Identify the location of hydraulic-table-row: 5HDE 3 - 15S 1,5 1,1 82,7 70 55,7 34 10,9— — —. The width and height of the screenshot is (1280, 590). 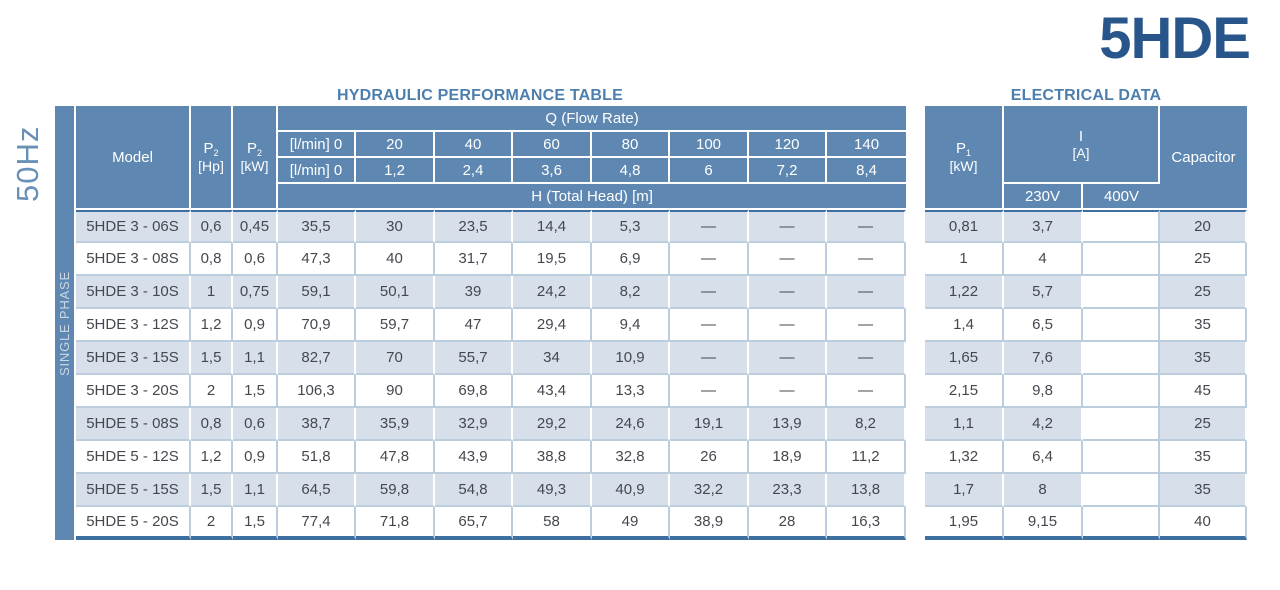
(491, 358).